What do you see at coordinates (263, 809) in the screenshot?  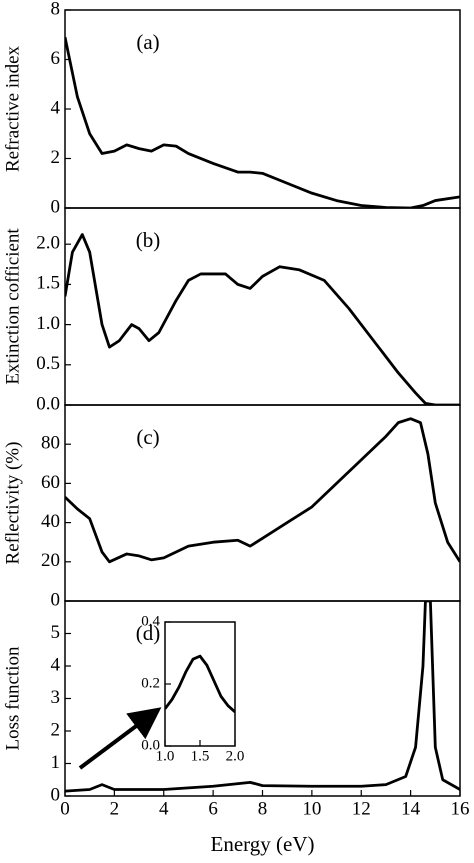 I see `x-tick-label: 8` at bounding box center [263, 809].